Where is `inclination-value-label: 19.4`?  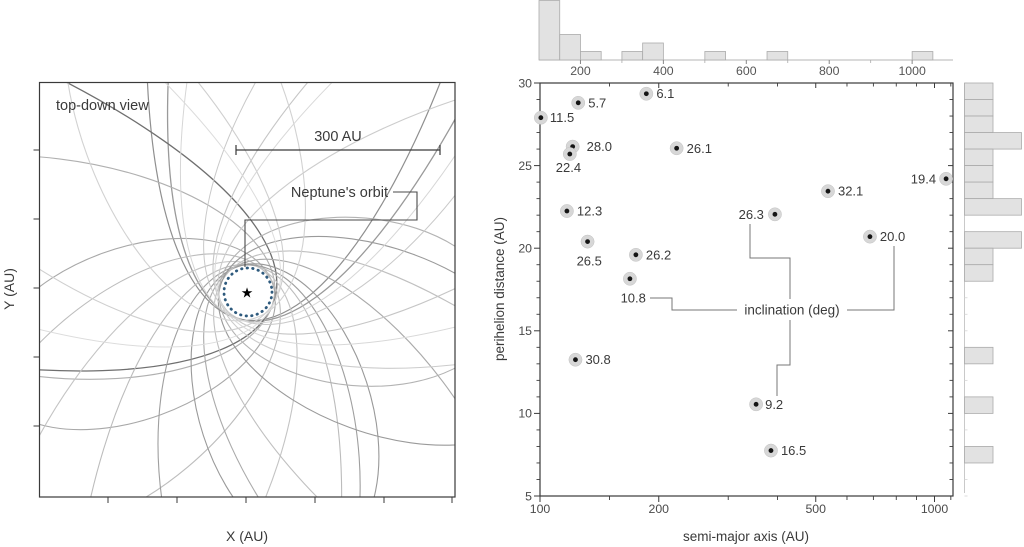
inclination-value-label: 19.4 is located at coordinates (923, 178).